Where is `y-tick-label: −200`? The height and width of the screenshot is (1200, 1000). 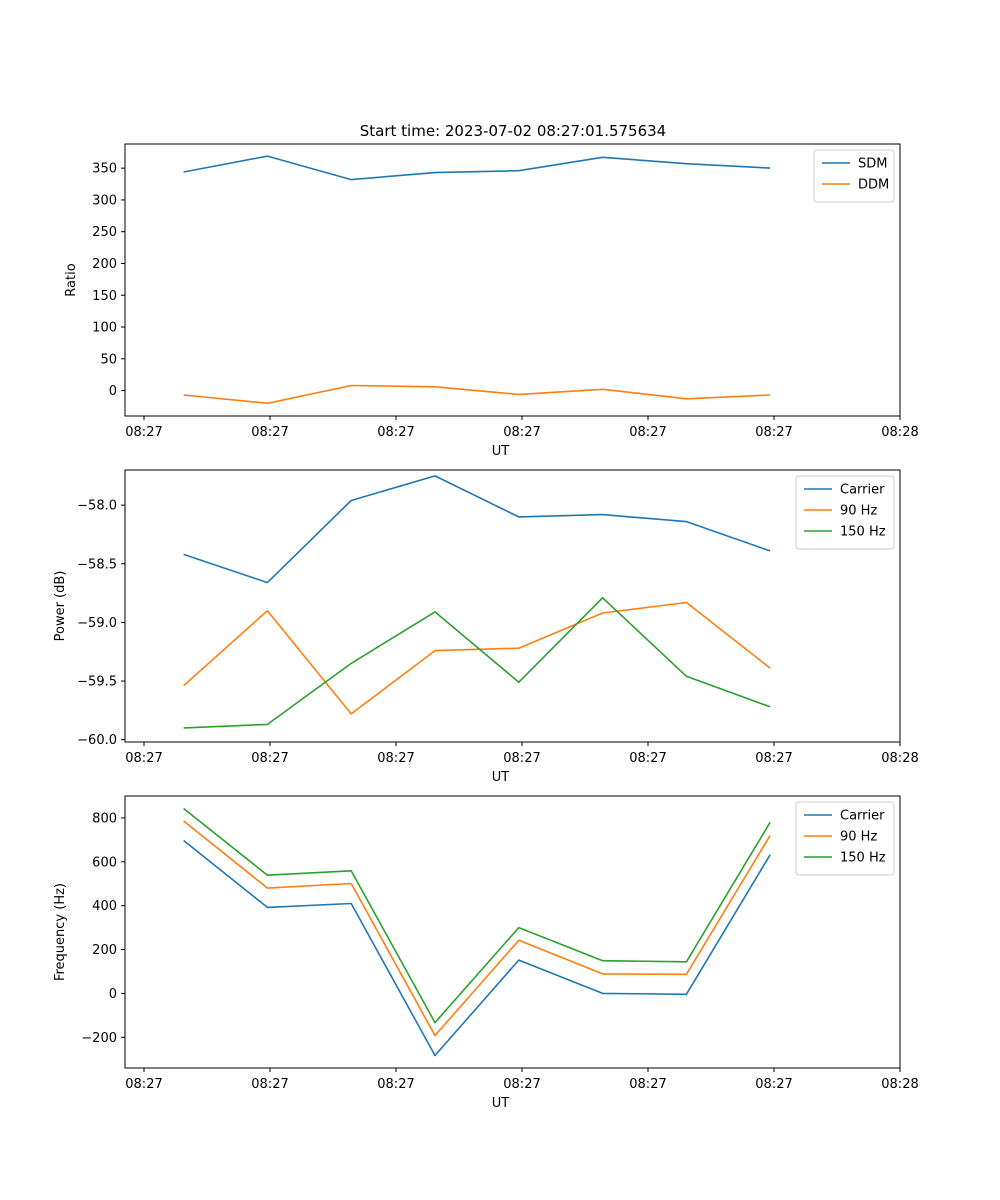 y-tick-label: −200 is located at coordinates (99, 1038).